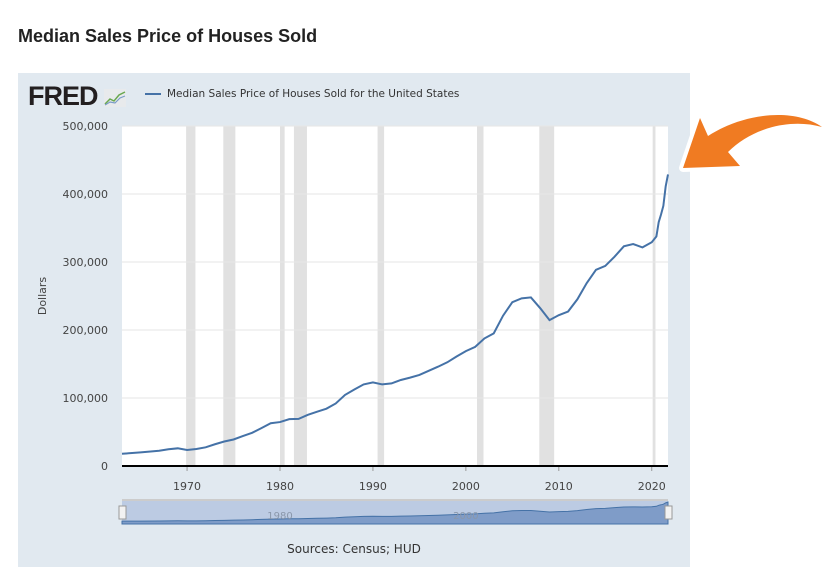  Describe the element at coordinates (86, 194) in the screenshot. I see `y-tick-label: 400,000` at that location.